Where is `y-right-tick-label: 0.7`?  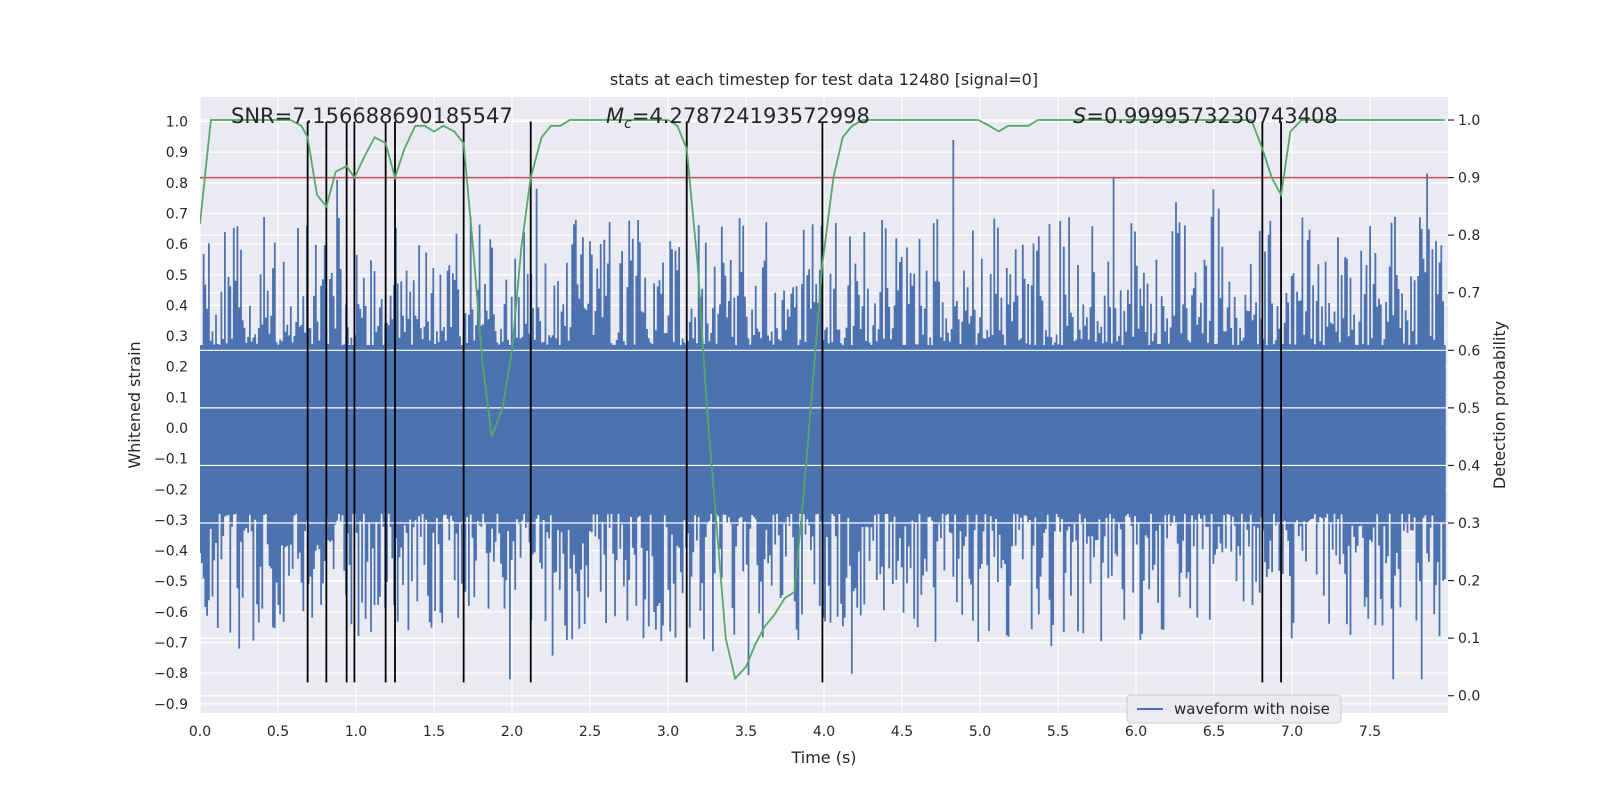
y-right-tick-label: 0.7 is located at coordinates (1469, 294).